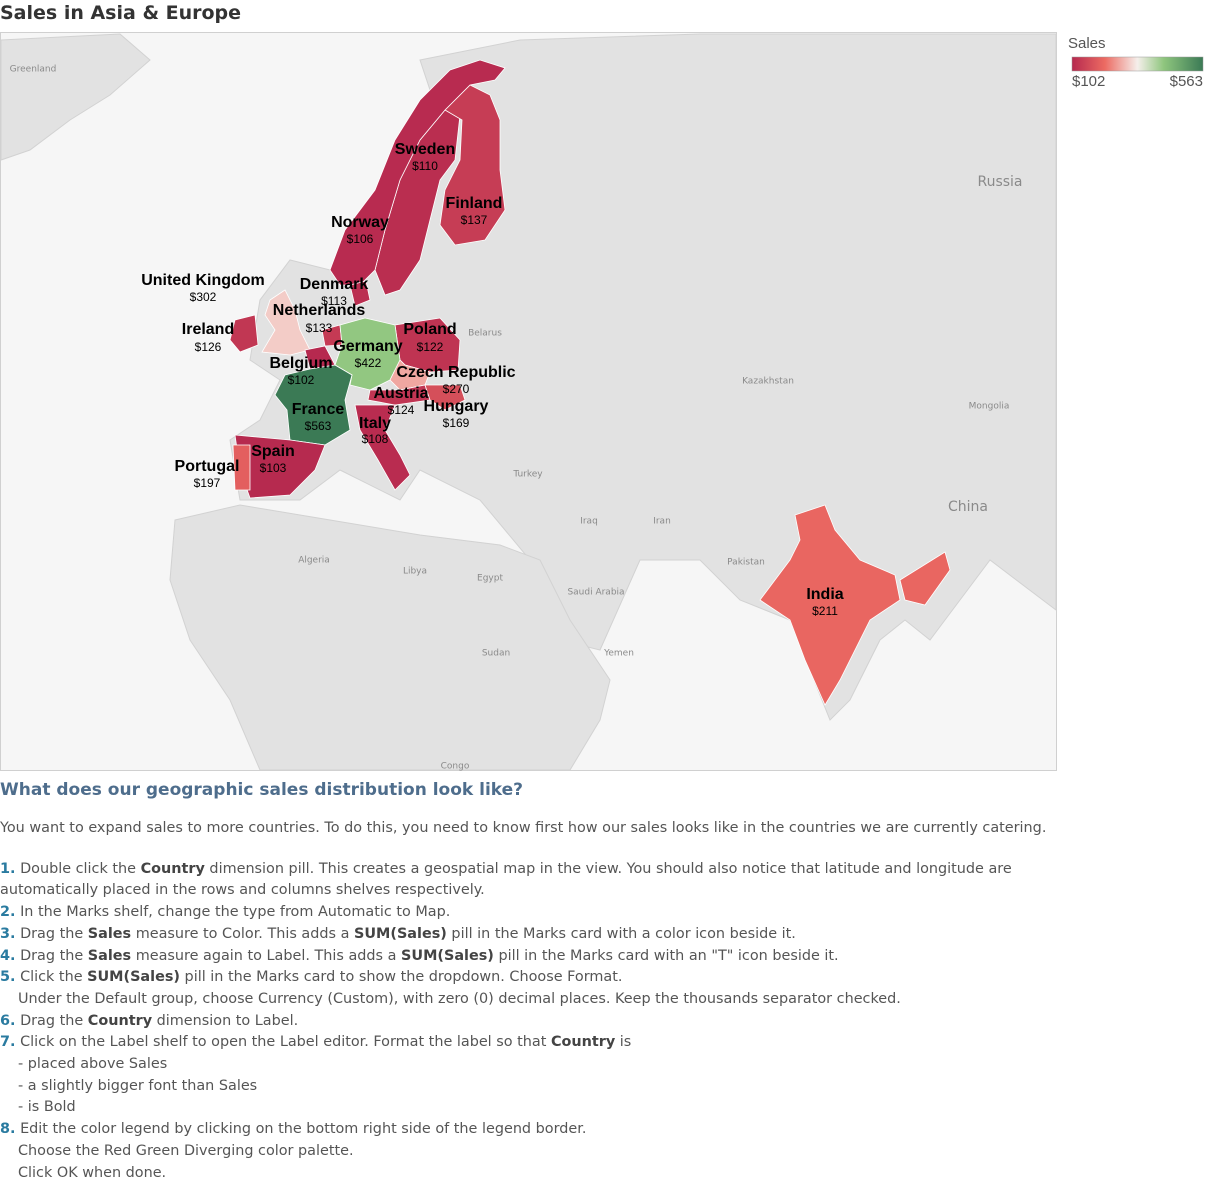 The height and width of the screenshot is (1188, 1208). What do you see at coordinates (368, 363) in the screenshot?
I see `country-sales: $422` at bounding box center [368, 363].